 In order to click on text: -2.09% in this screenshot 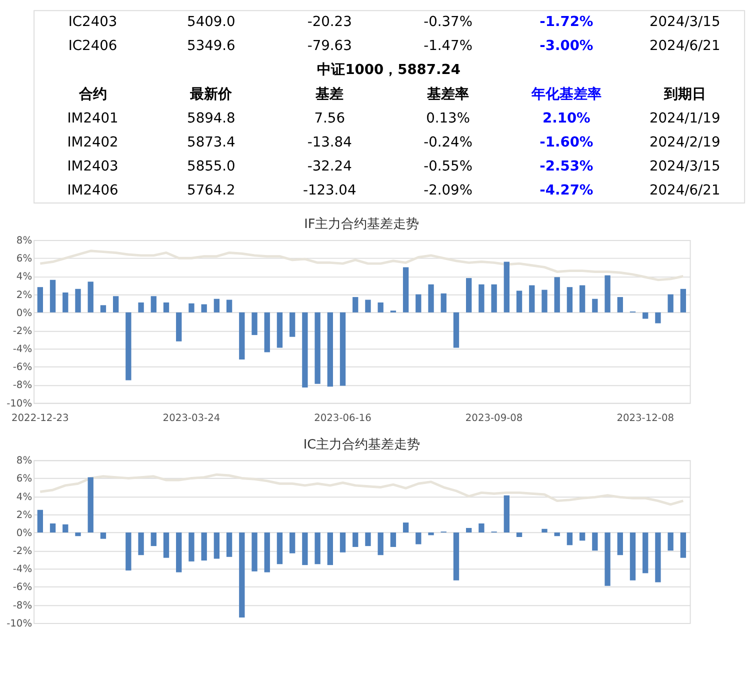, I will do `click(448, 190)`.